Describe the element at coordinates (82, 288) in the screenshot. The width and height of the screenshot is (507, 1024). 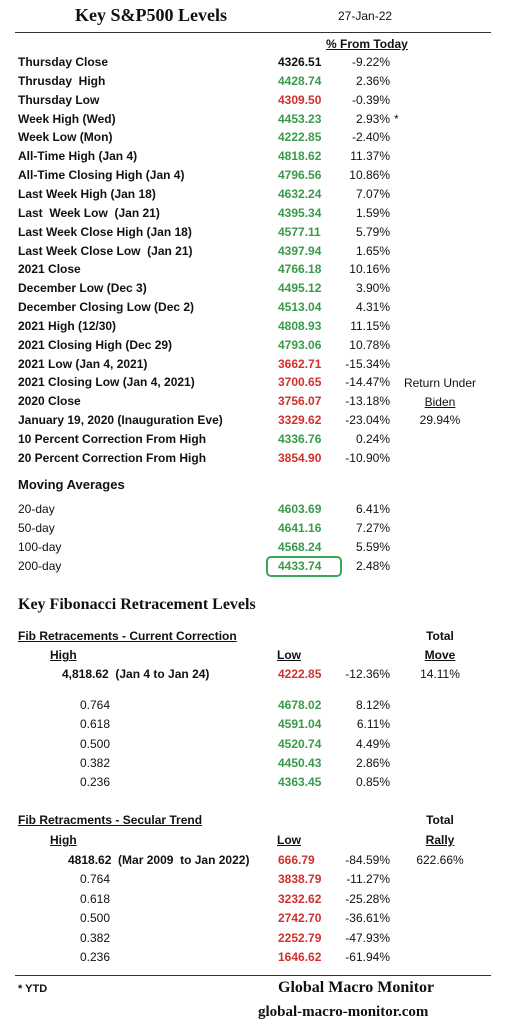
I see `row-label: December Low (Dec 3)` at that location.